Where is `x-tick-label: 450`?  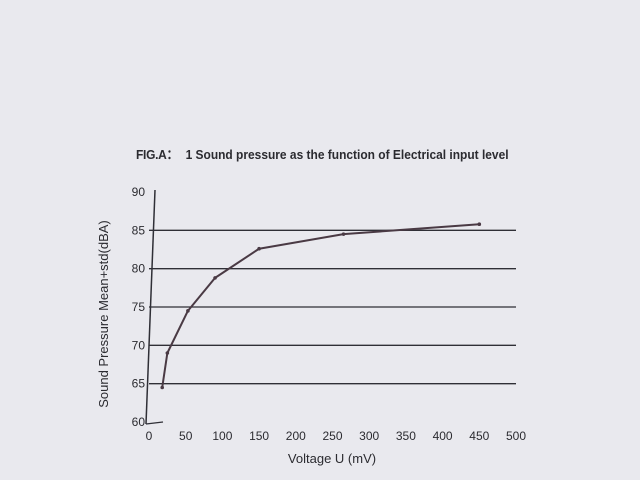 x-tick-label: 450 is located at coordinates (479, 436).